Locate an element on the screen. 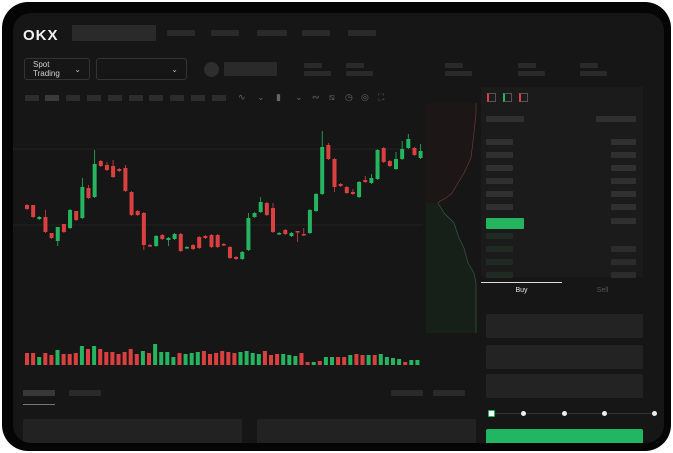 This screenshot has width=673, height=453. pair-dropdown: ⌄ is located at coordinates (141, 69).